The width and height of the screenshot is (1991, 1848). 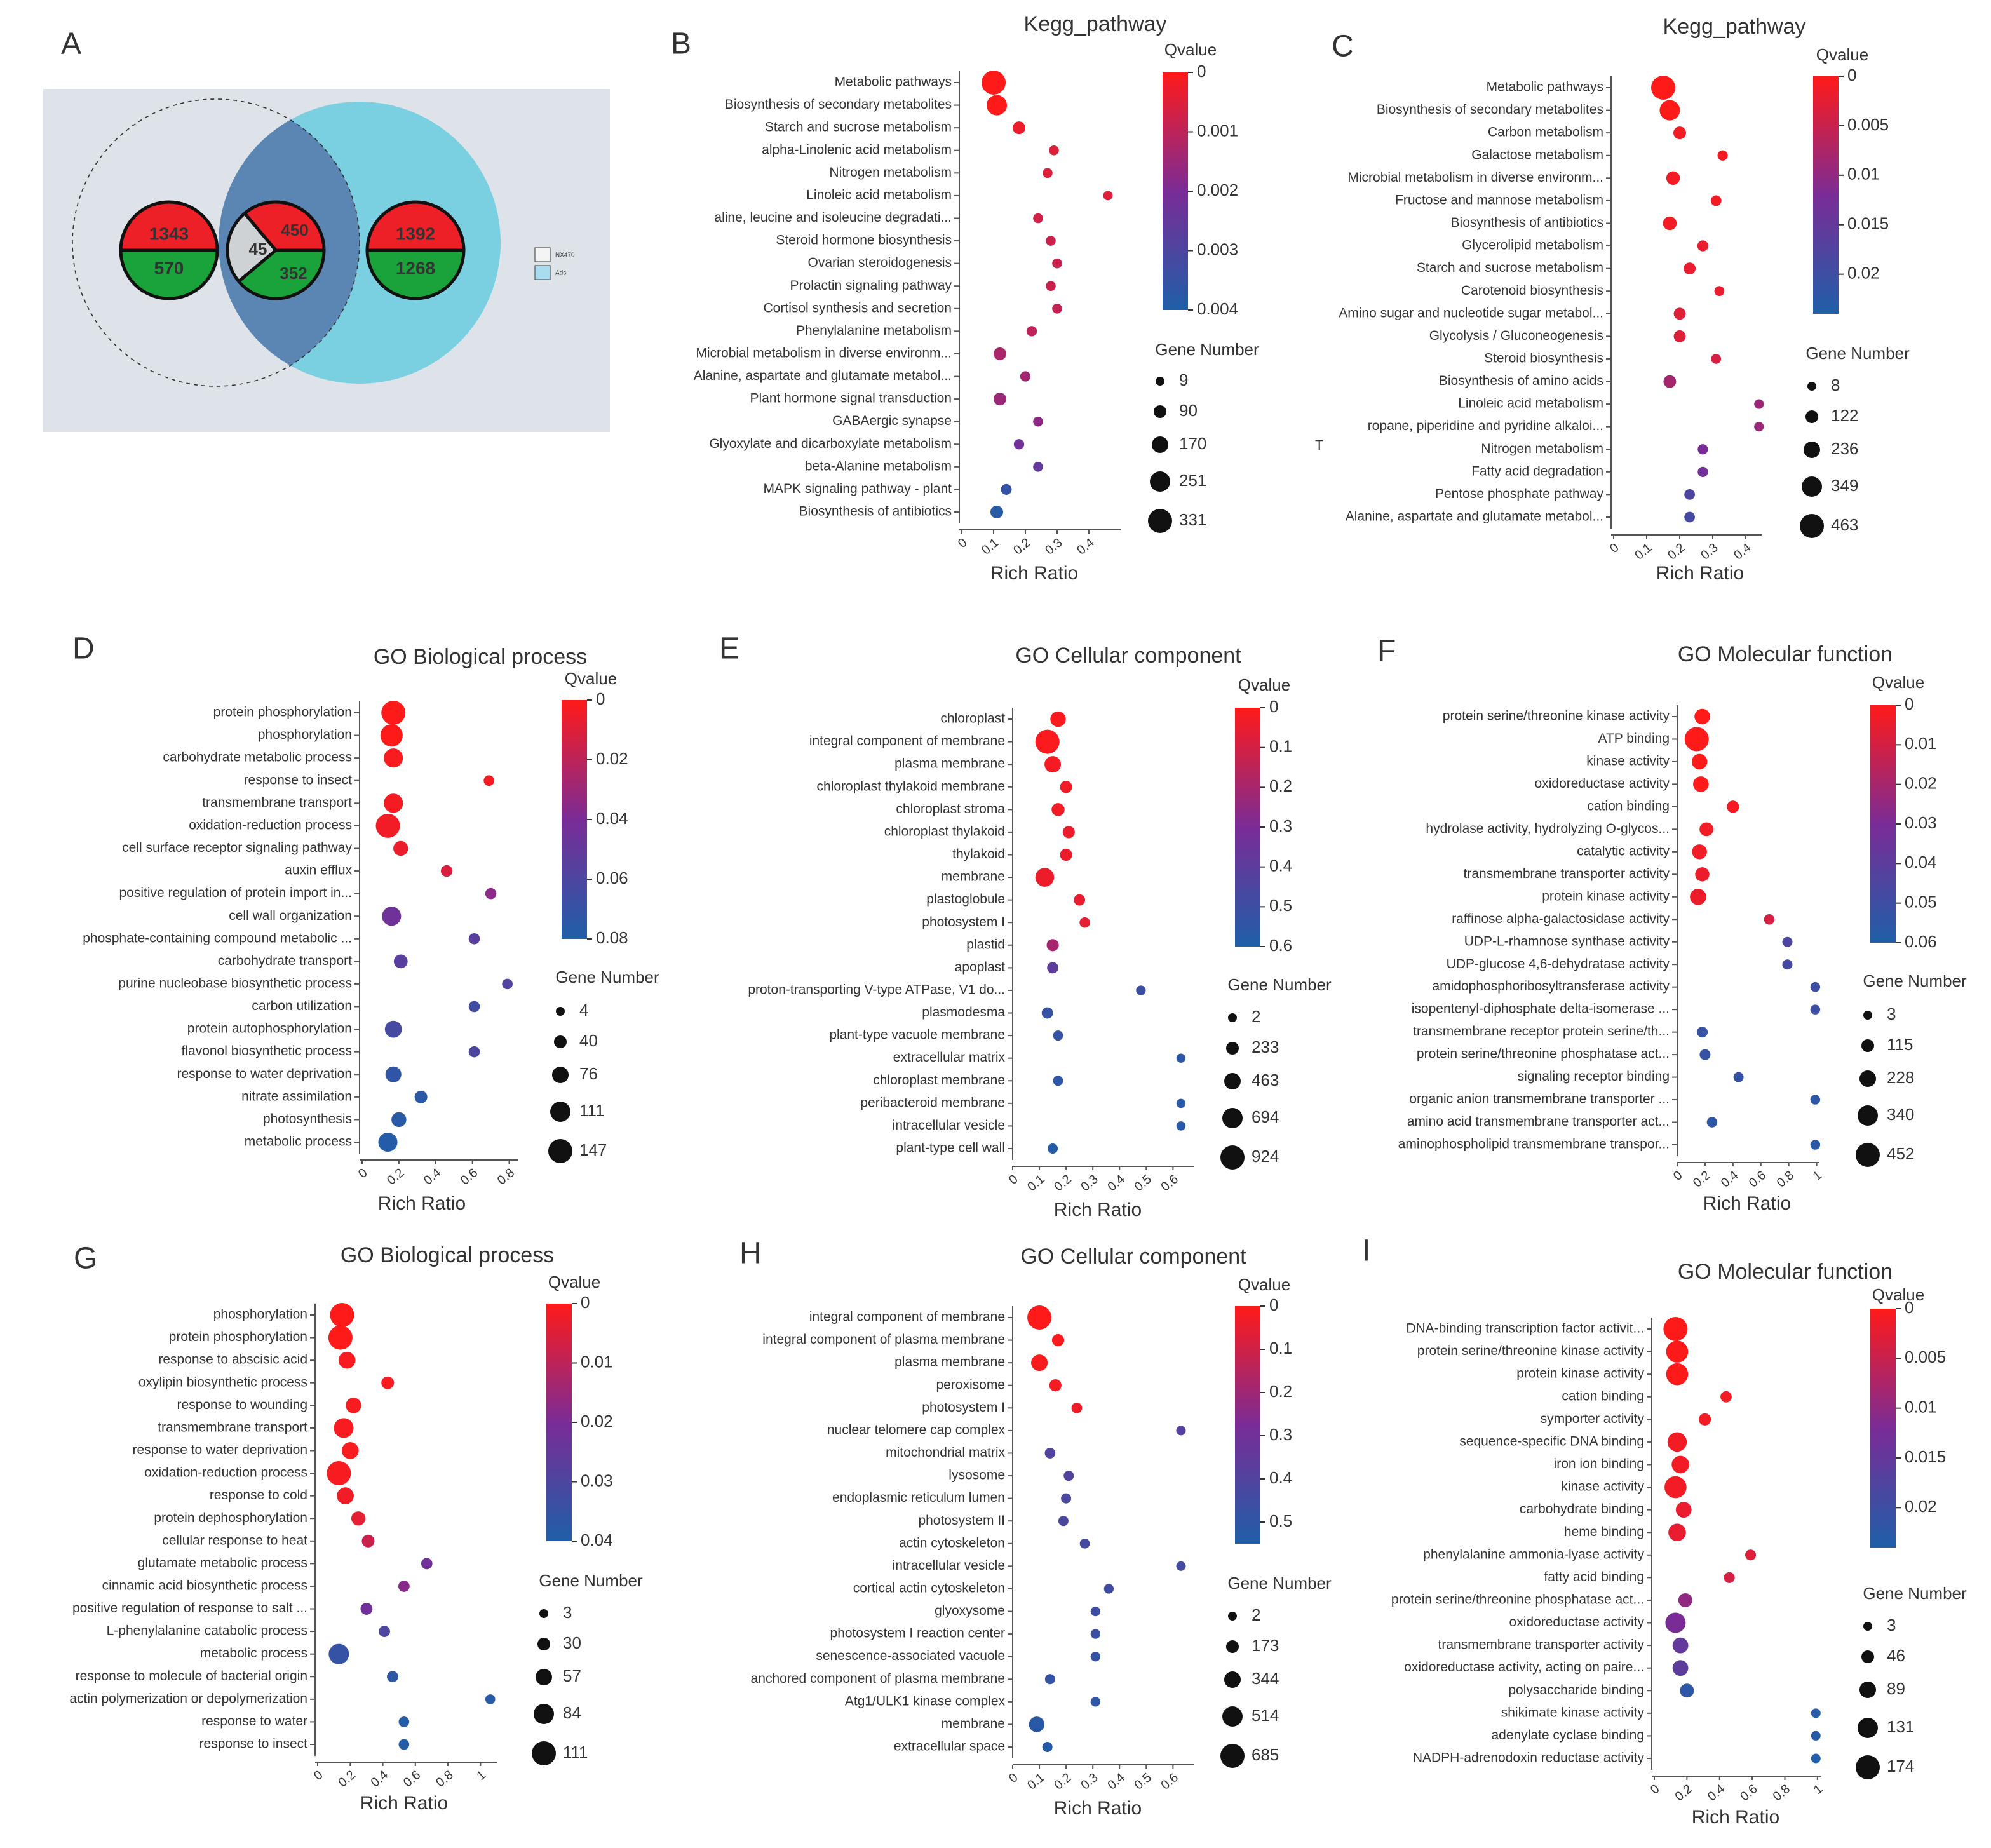 What do you see at coordinates (964, 922) in the screenshot?
I see `y-tick-label: photosystem I` at bounding box center [964, 922].